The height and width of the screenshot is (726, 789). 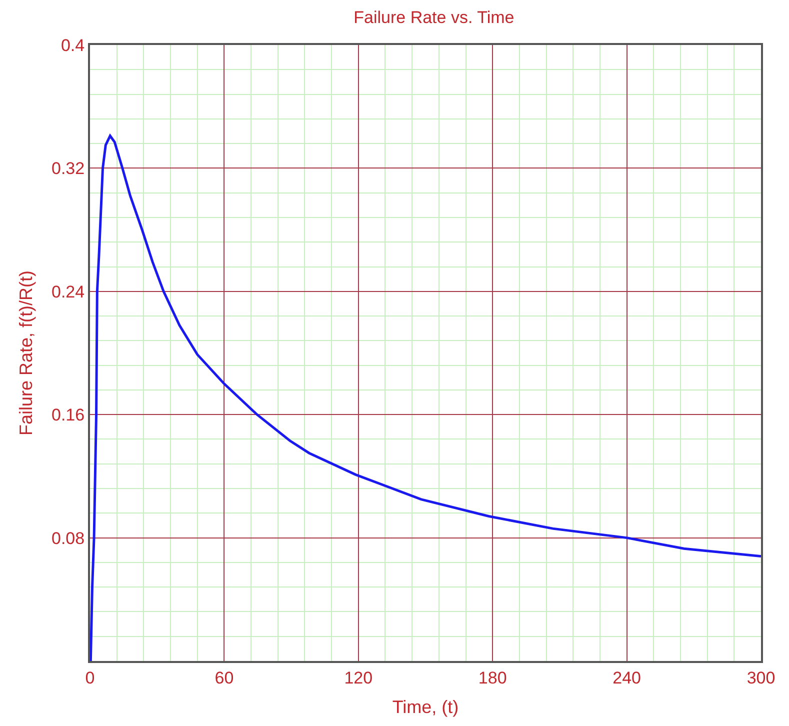 I want to click on chart-title: Failure Rate vs. Time, so click(x=434, y=17).